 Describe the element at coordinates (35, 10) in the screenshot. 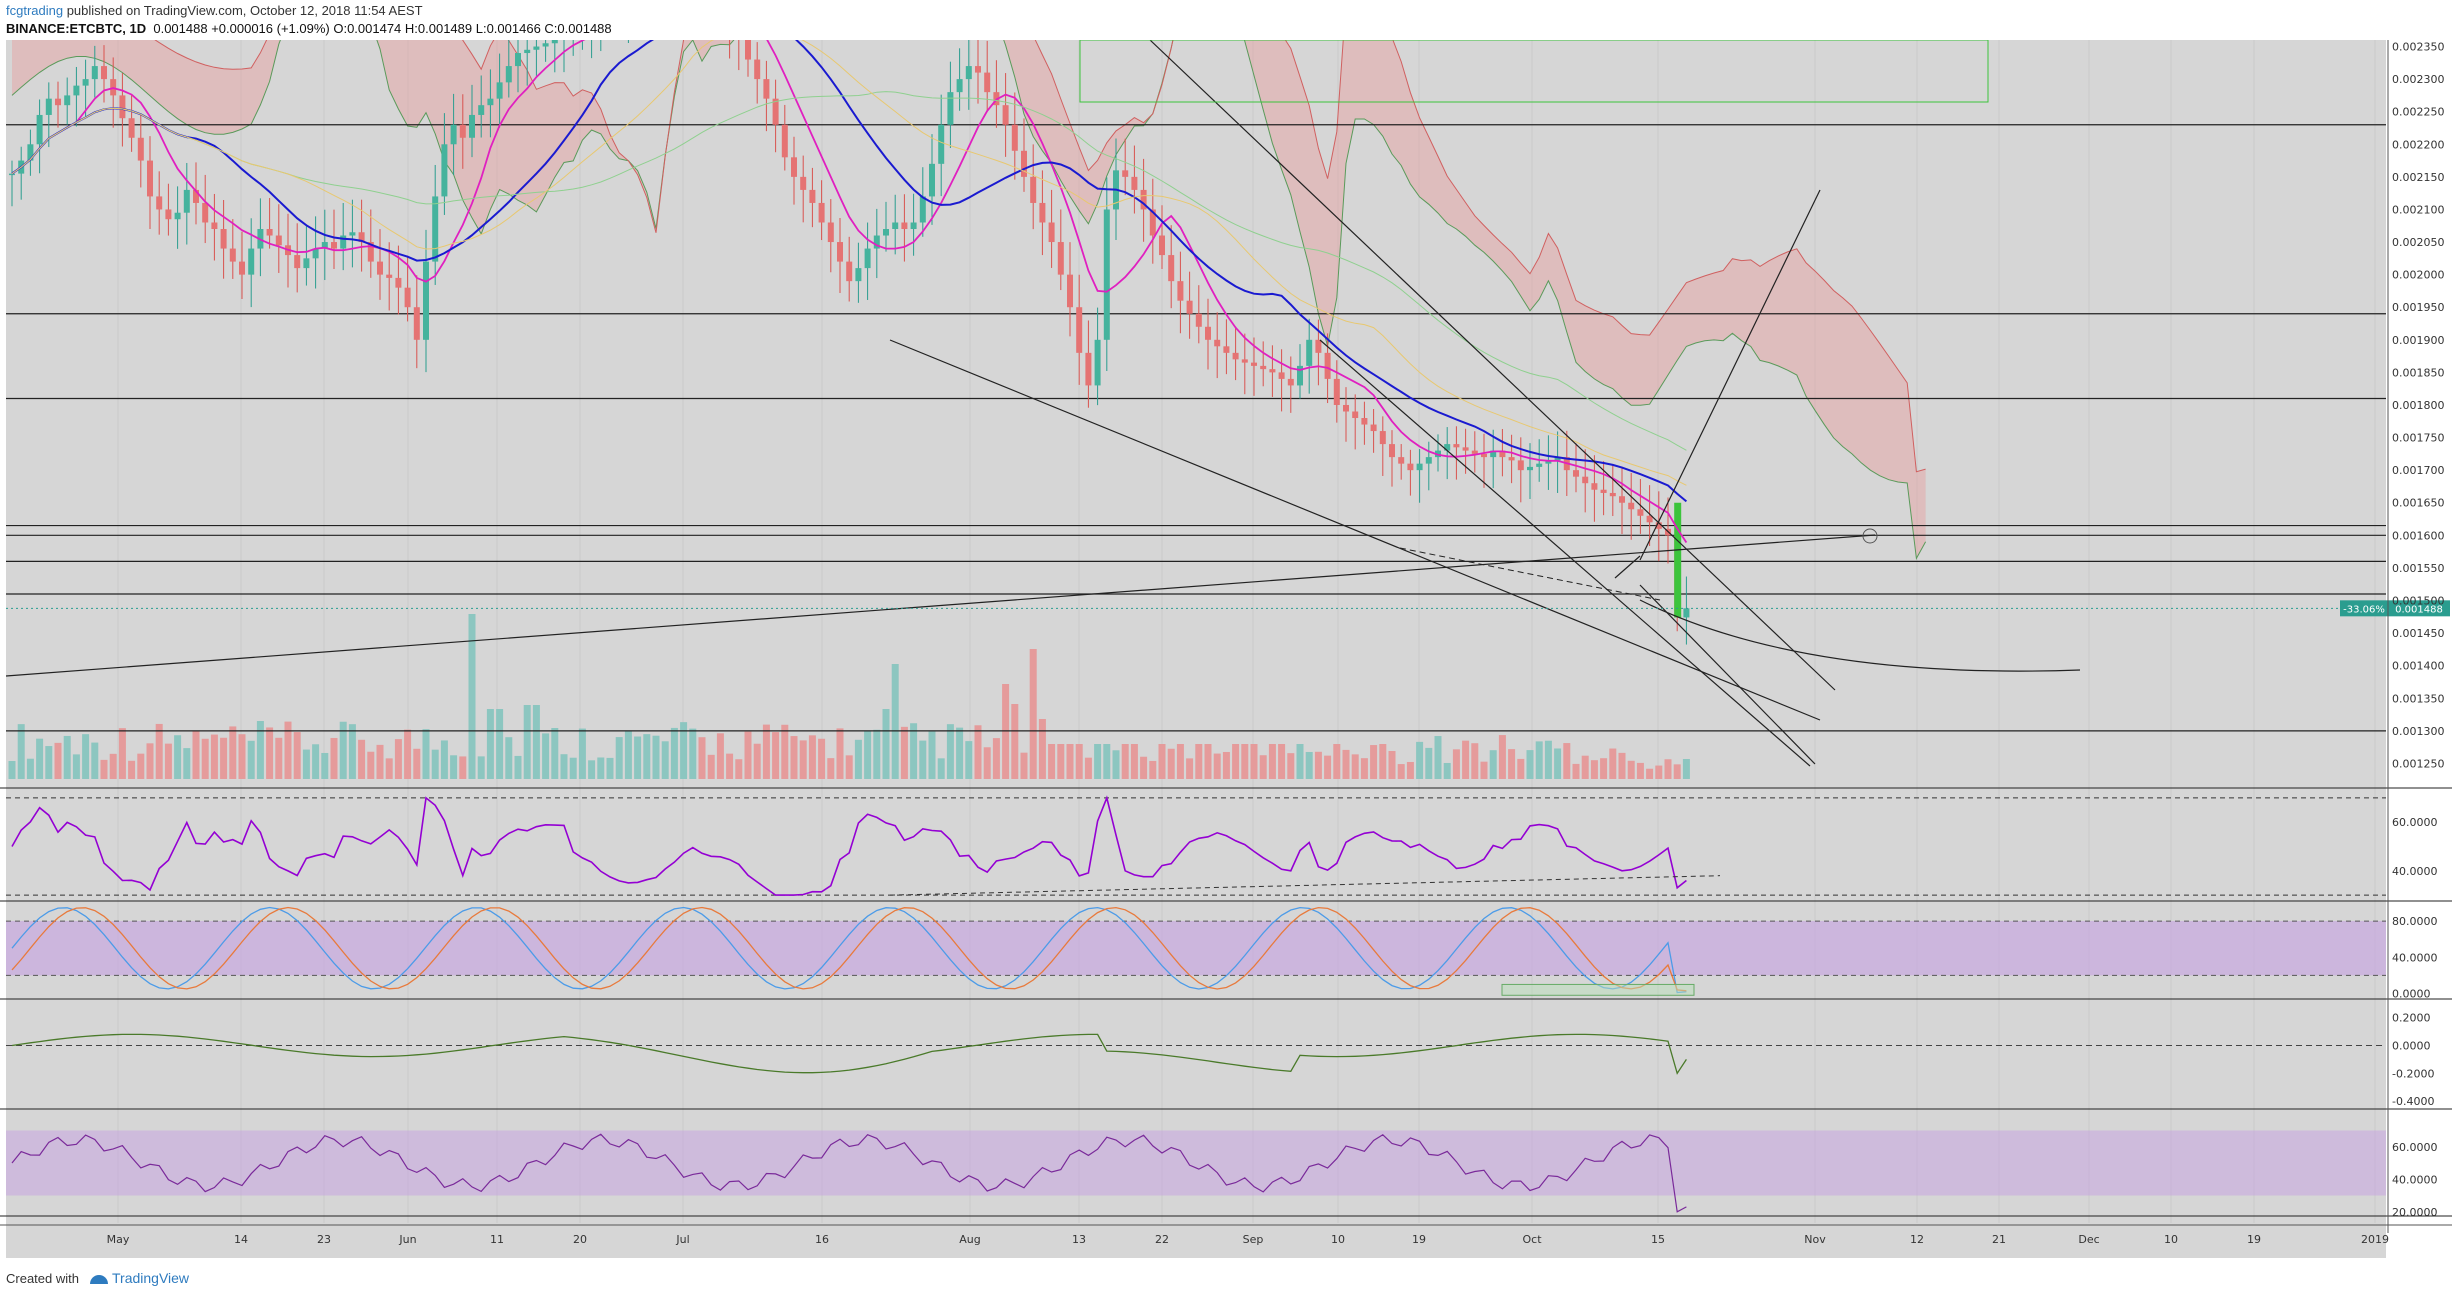

I see `author-link: fcgtrading` at that location.